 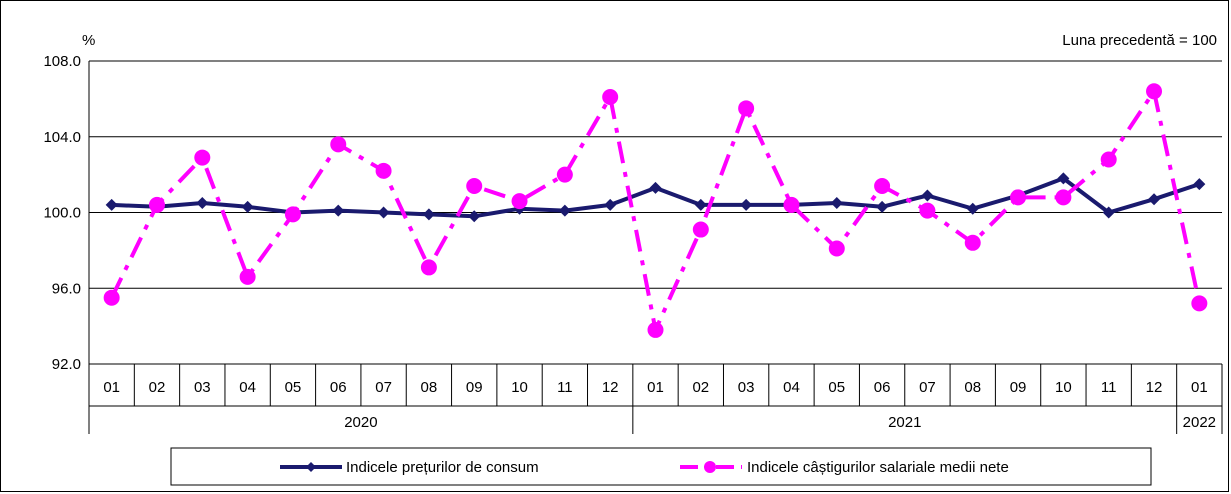 I want to click on x-year-label: 2022, so click(x=1199, y=422).